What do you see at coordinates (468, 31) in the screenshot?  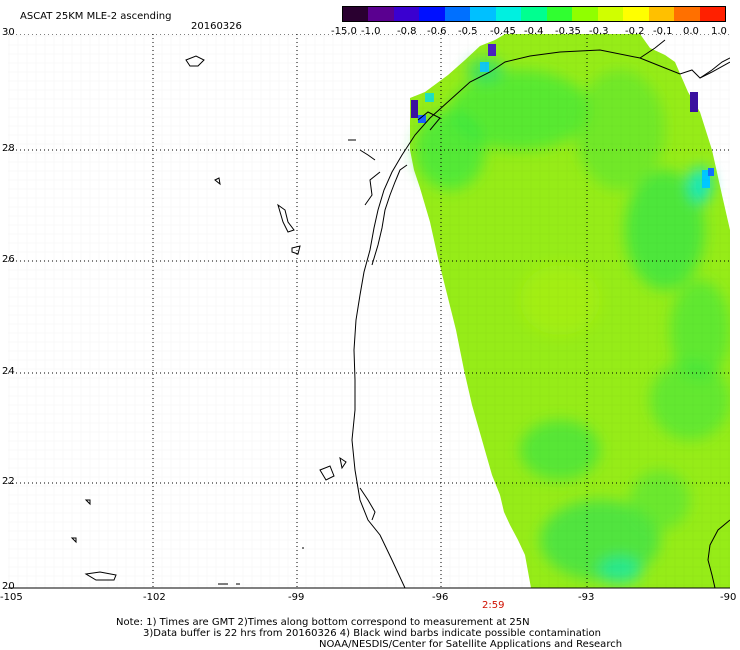 I see `colorbar-label-4: -0.5` at bounding box center [468, 31].